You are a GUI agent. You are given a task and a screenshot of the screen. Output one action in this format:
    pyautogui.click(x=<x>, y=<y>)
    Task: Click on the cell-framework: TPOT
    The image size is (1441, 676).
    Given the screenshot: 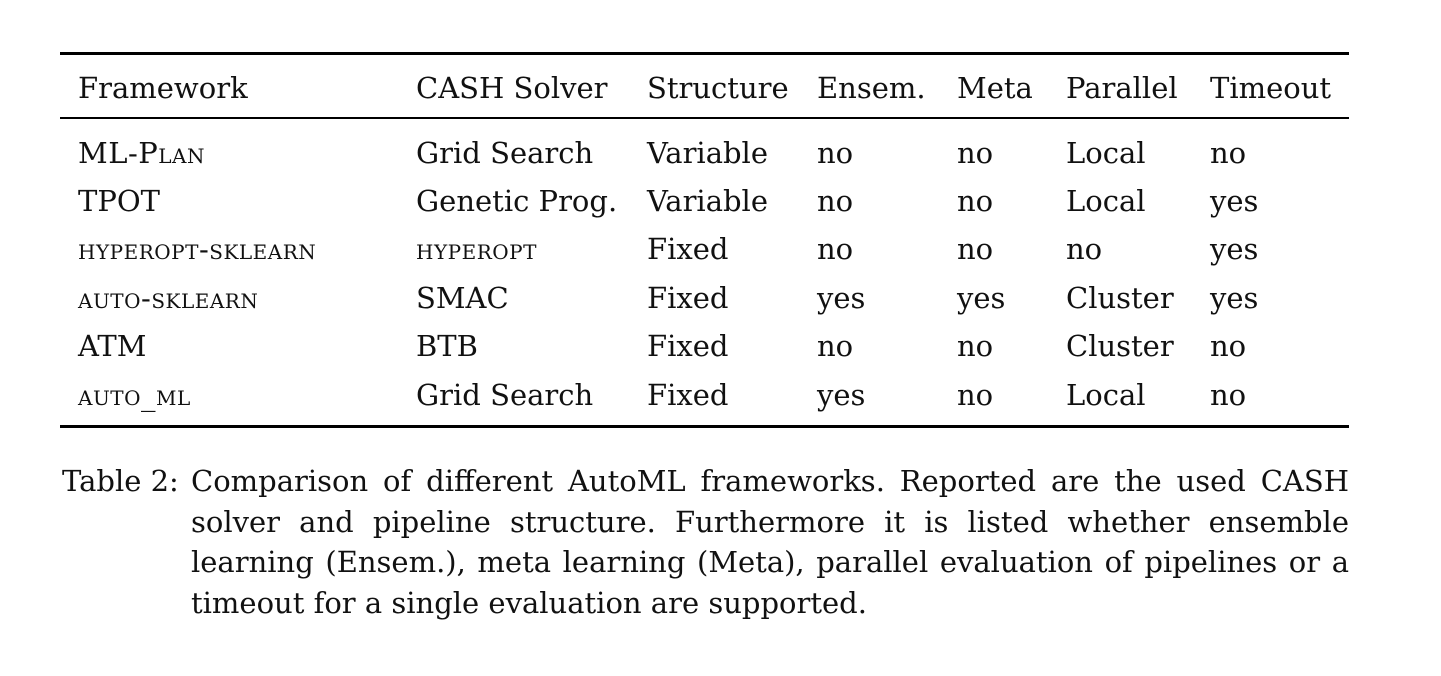 What is the action you would take?
    pyautogui.click(x=119, y=201)
    